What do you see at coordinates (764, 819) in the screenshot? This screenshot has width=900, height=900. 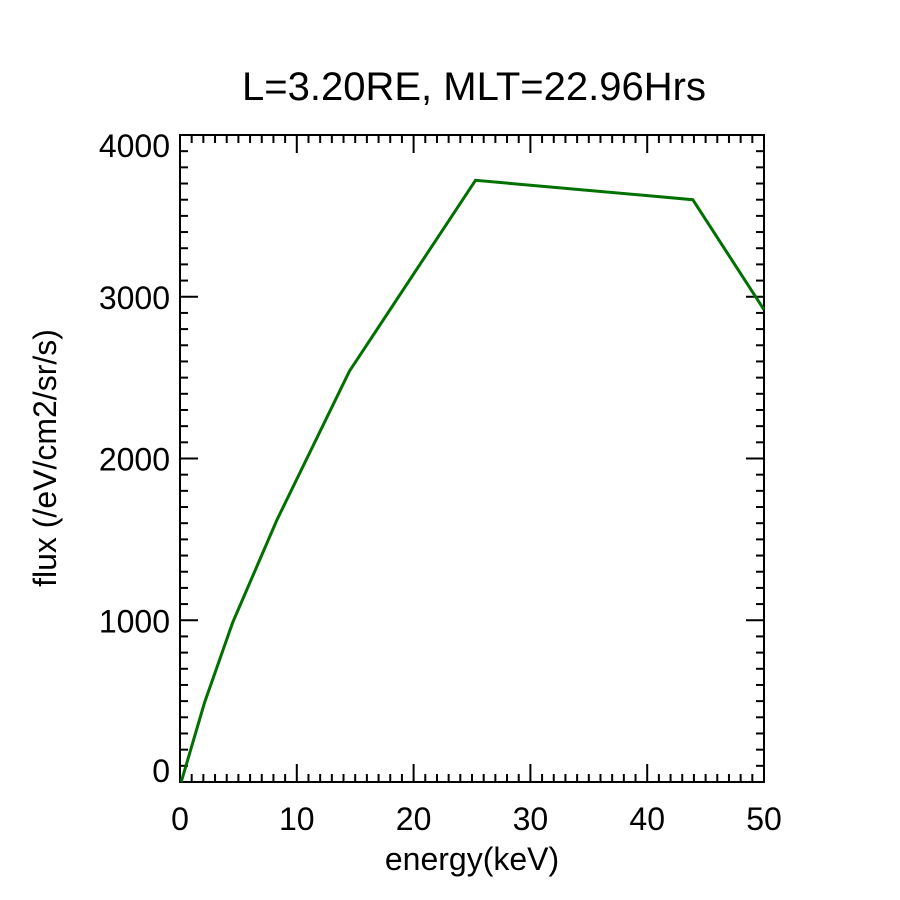 I see `x-tick-label: 50` at bounding box center [764, 819].